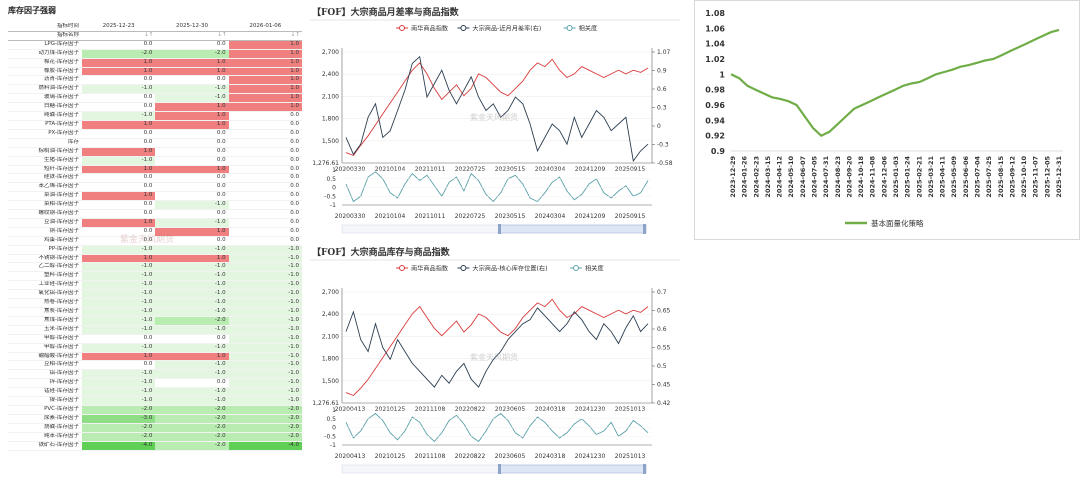  Describe the element at coordinates (45, 392) in the screenshot. I see `row-name: 锰硅-库存因子` at that location.